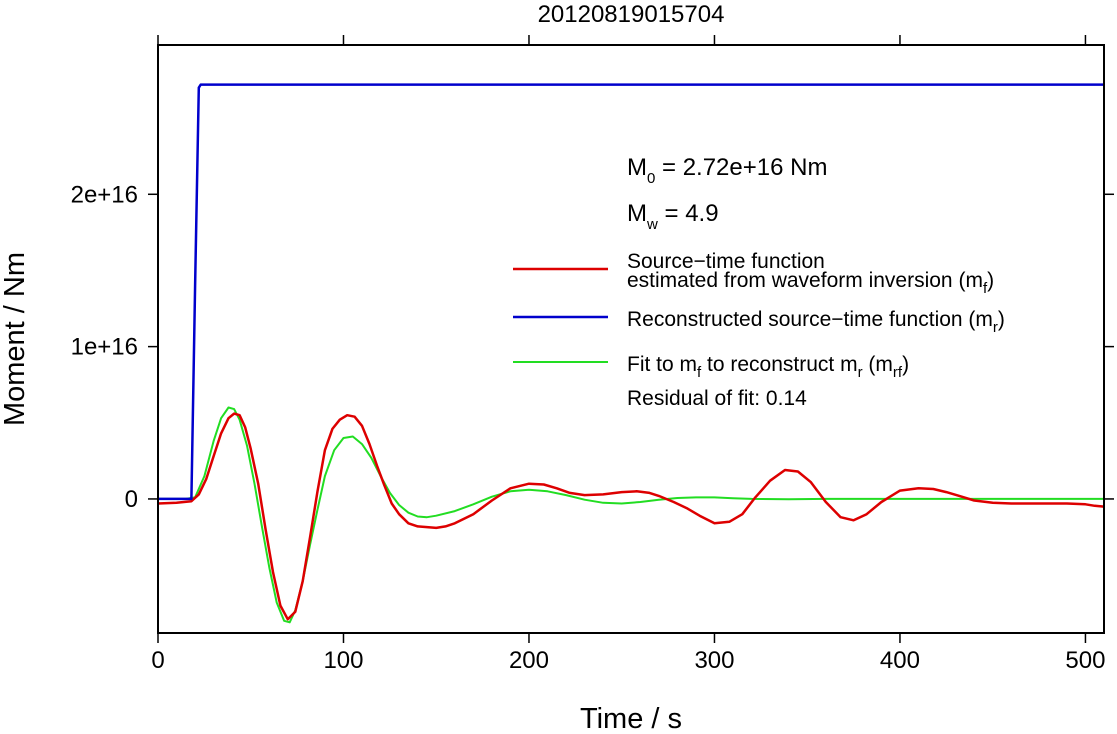 The image size is (1117, 734). I want to click on legend-label-source-time-function-text: estimated from waveform inversion (m, so click(805, 280).